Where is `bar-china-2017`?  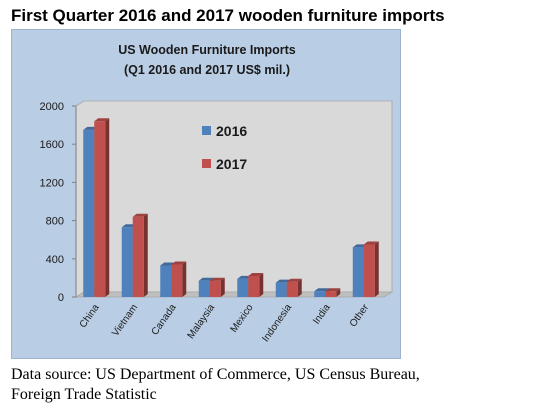 bar-china-2017 is located at coordinates (102, 207).